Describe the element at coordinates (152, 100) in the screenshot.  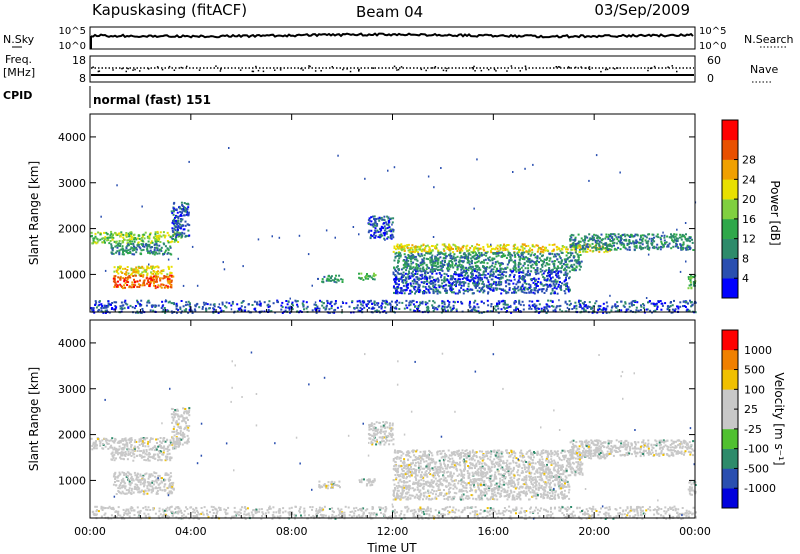
I see `cpid-mode: normal (fast) 151` at that location.